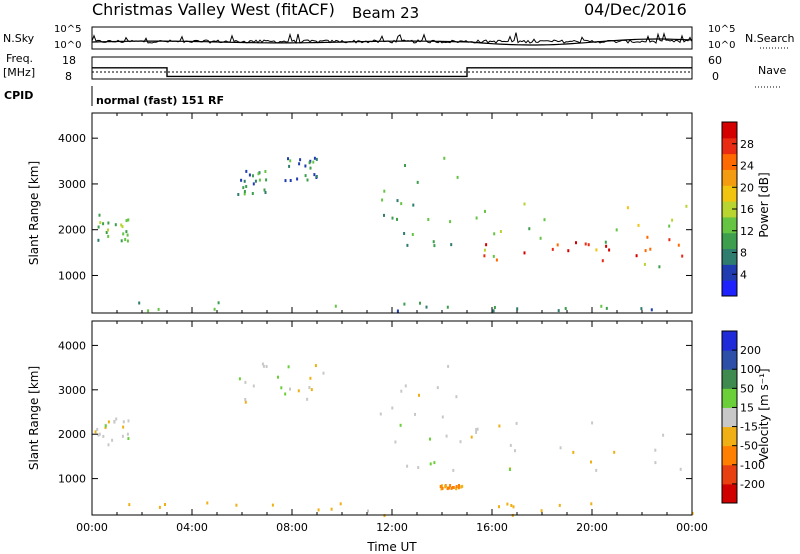 The image size is (800, 554). What do you see at coordinates (68, 76) in the screenshot?
I see `freq-tick-bottom: 8` at bounding box center [68, 76].